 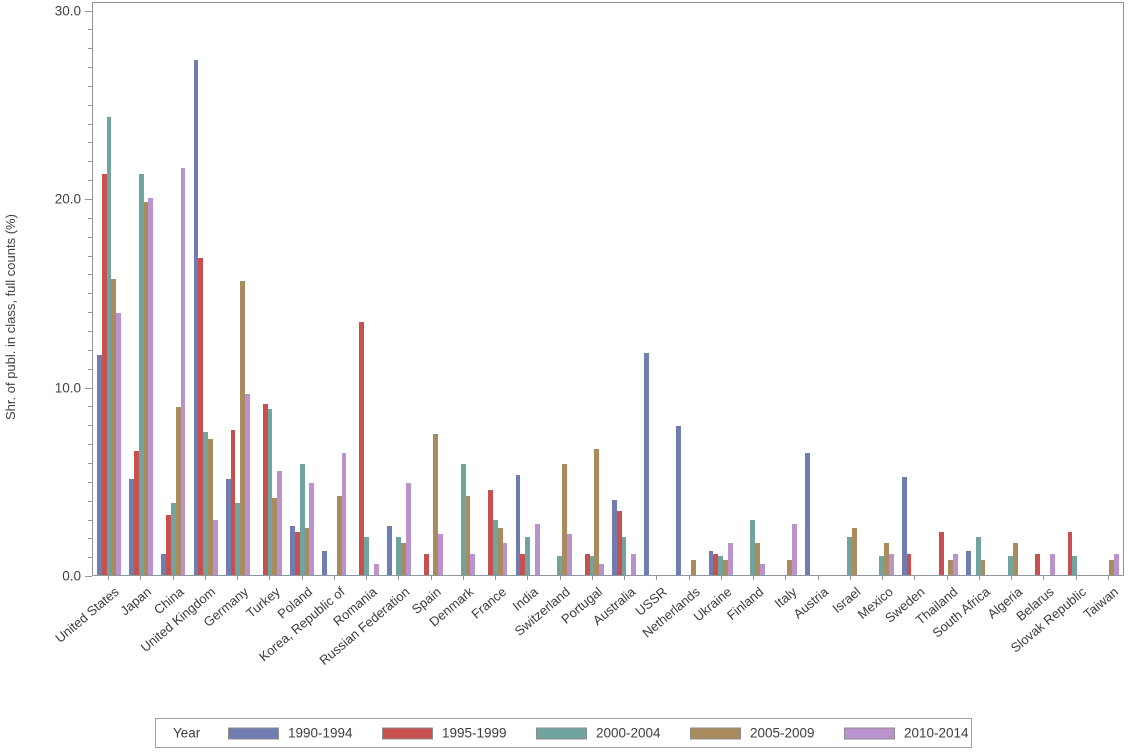 What do you see at coordinates (598, 733) in the screenshot?
I see `legend-item: 2000-2004` at bounding box center [598, 733].